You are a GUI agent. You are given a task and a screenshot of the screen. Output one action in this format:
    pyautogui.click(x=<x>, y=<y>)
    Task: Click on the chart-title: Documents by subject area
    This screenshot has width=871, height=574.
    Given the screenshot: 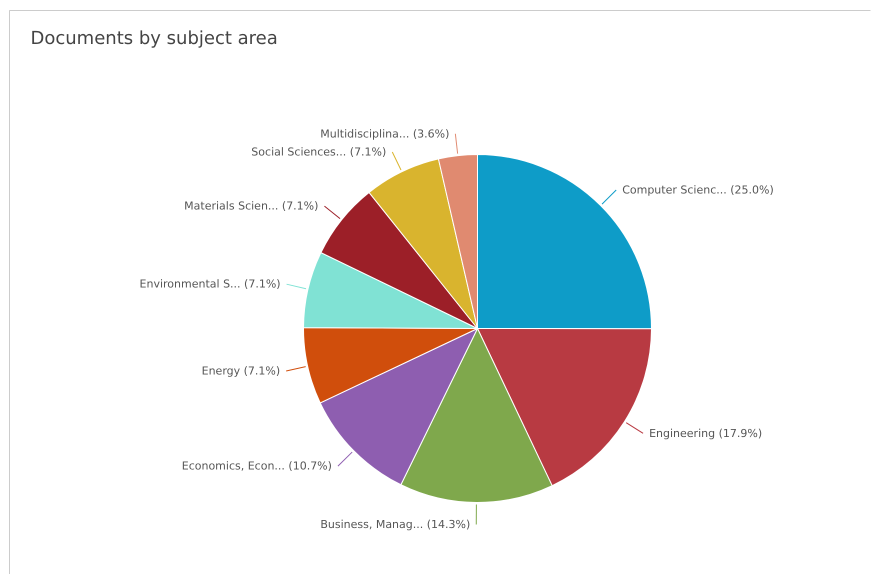 What is the action you would take?
    pyautogui.click(x=154, y=38)
    